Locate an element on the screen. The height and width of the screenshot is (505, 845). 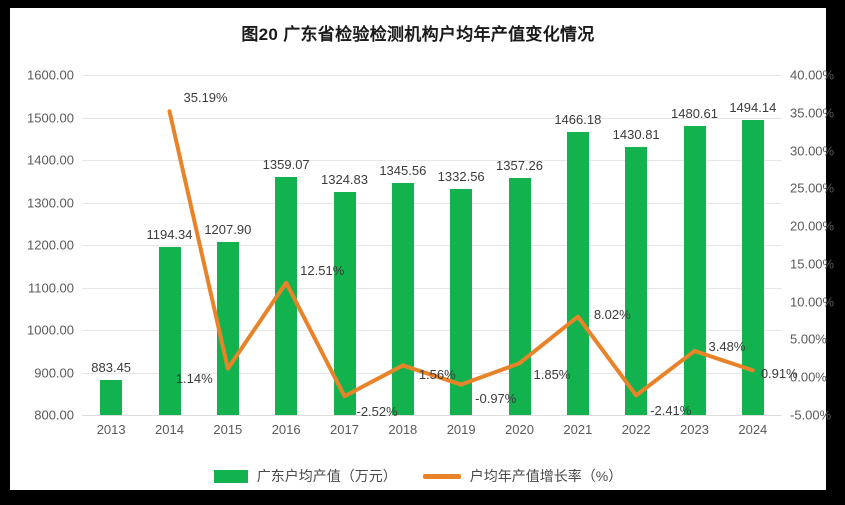
line-value-label: -2.41% is located at coordinates (671, 411).